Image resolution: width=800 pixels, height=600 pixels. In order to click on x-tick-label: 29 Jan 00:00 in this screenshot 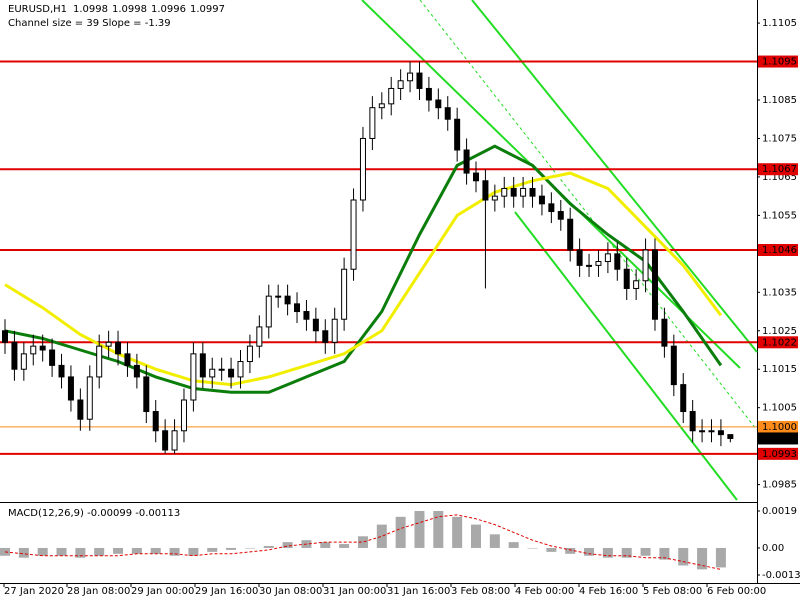, I will do `click(162, 591)`.